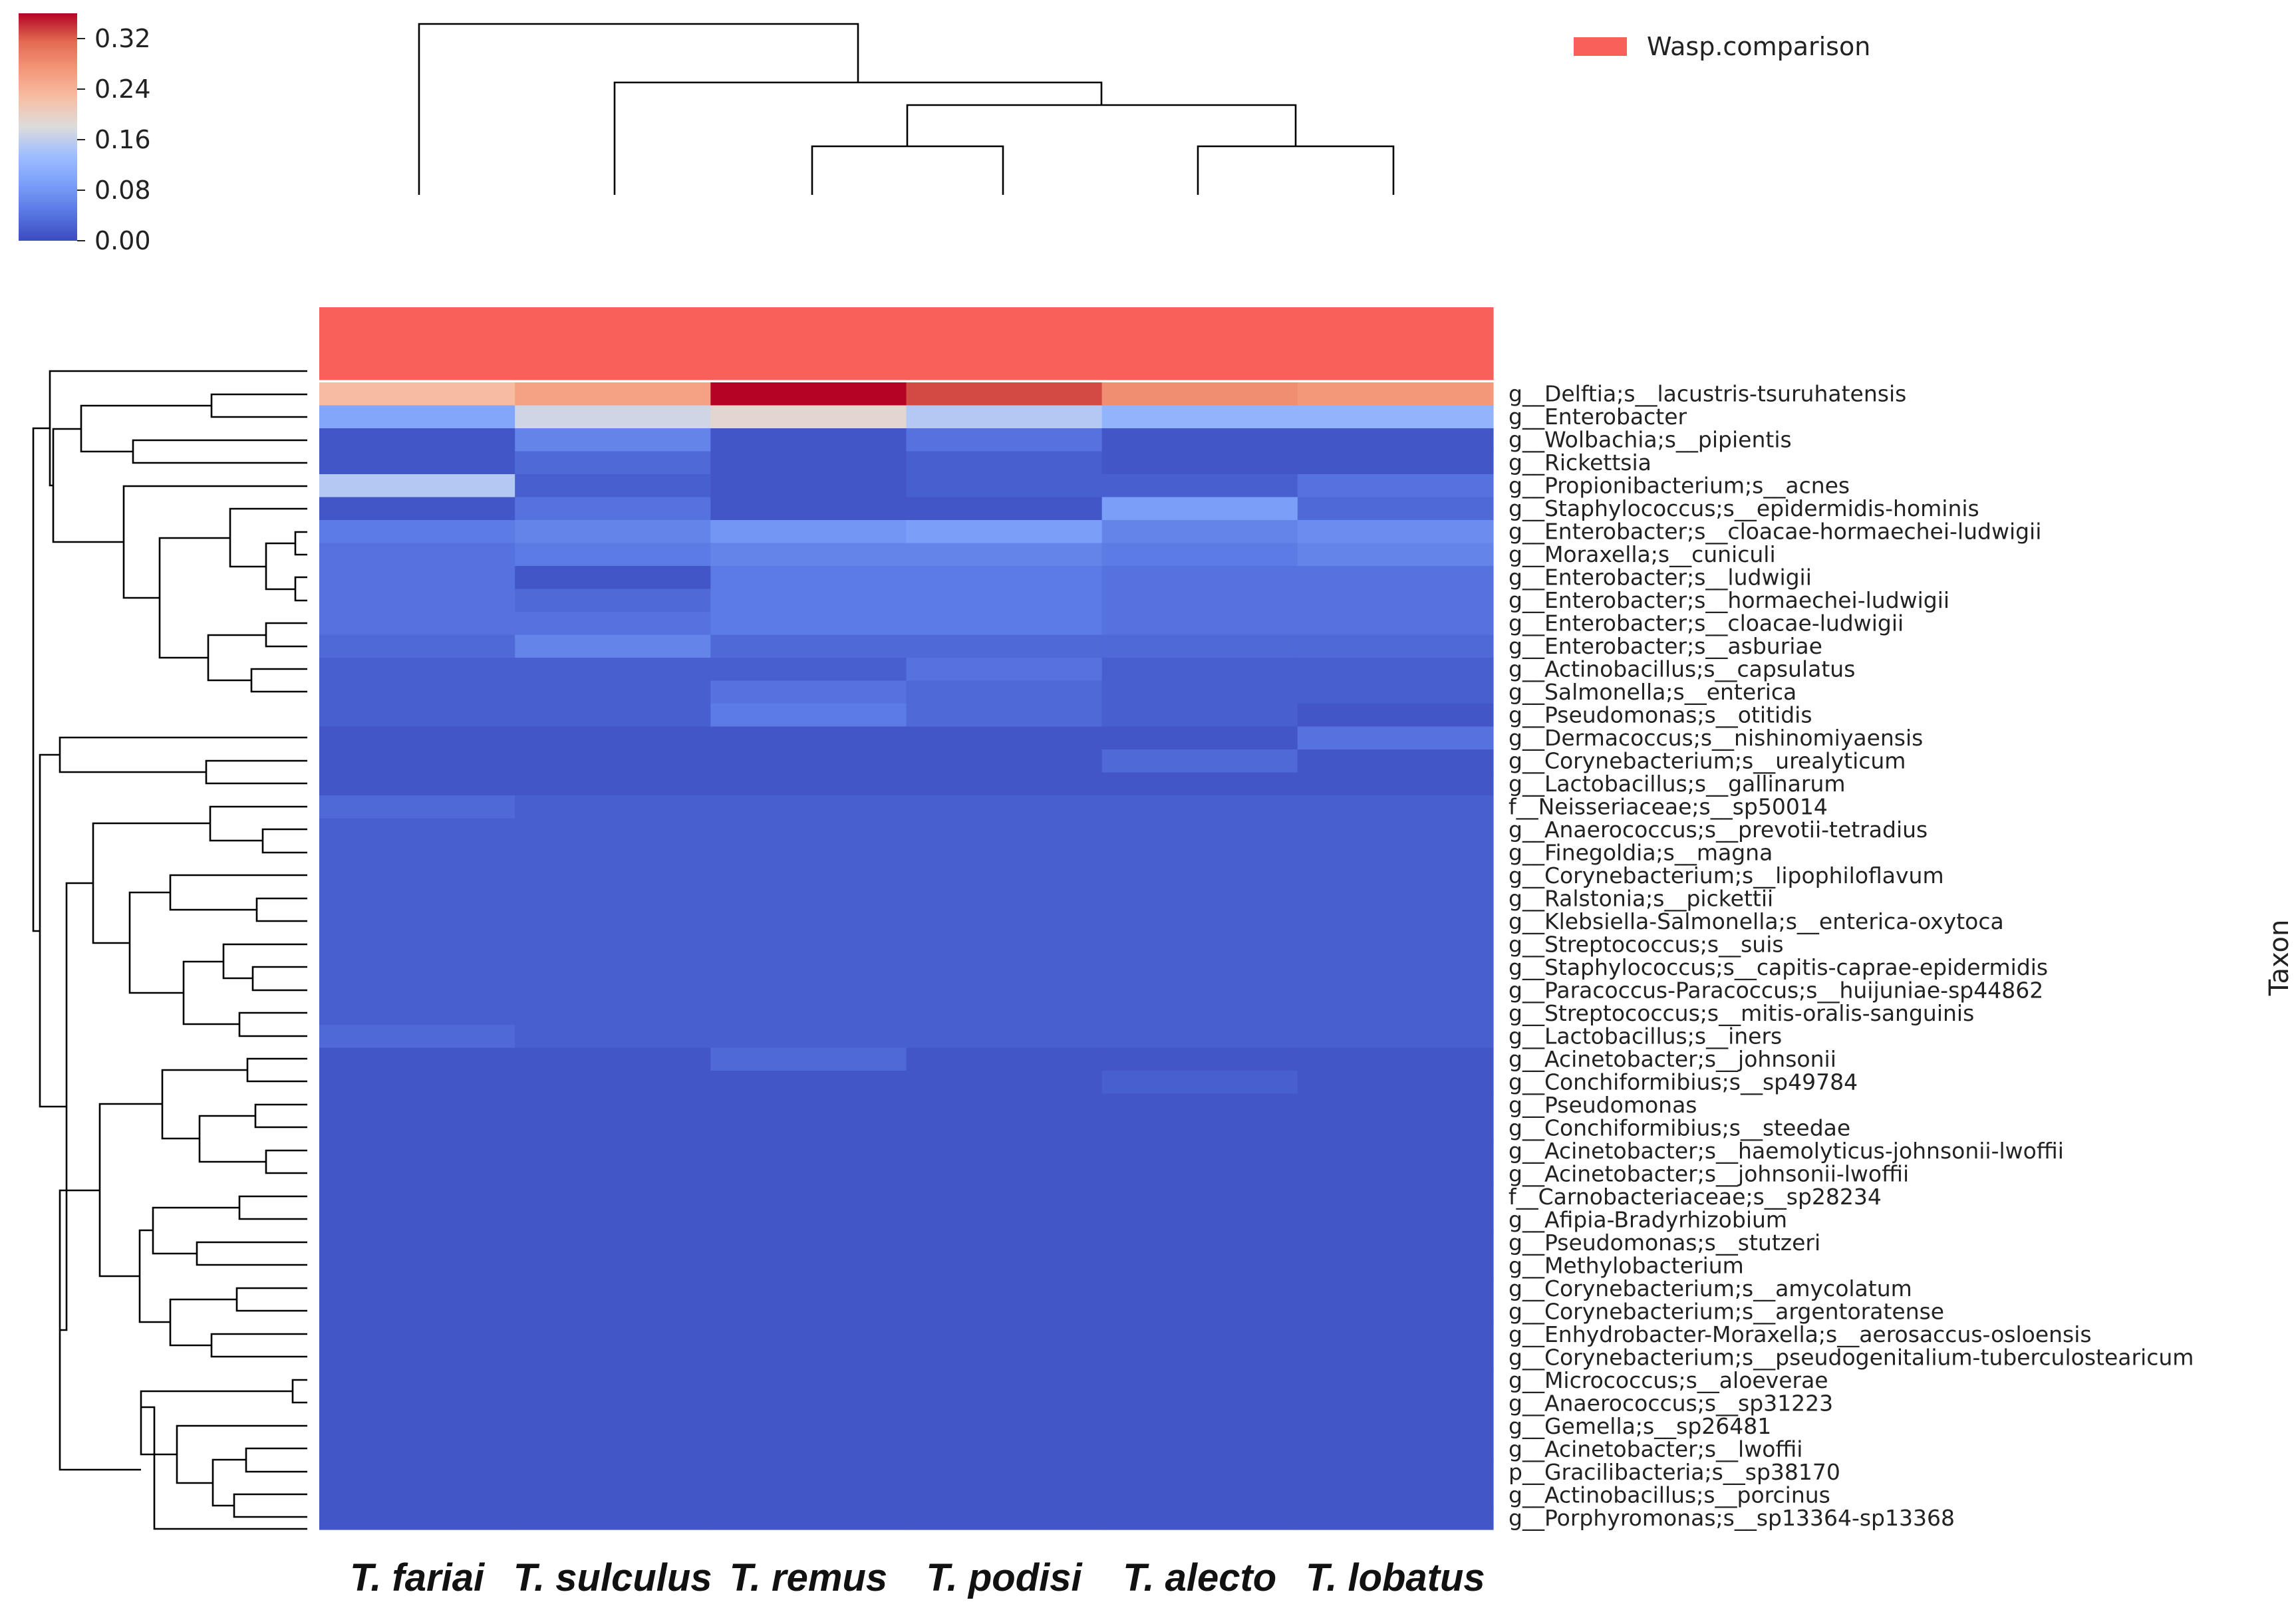 This screenshot has height=1614, width=2296. I want to click on column-label: T. remus, so click(808, 1577).